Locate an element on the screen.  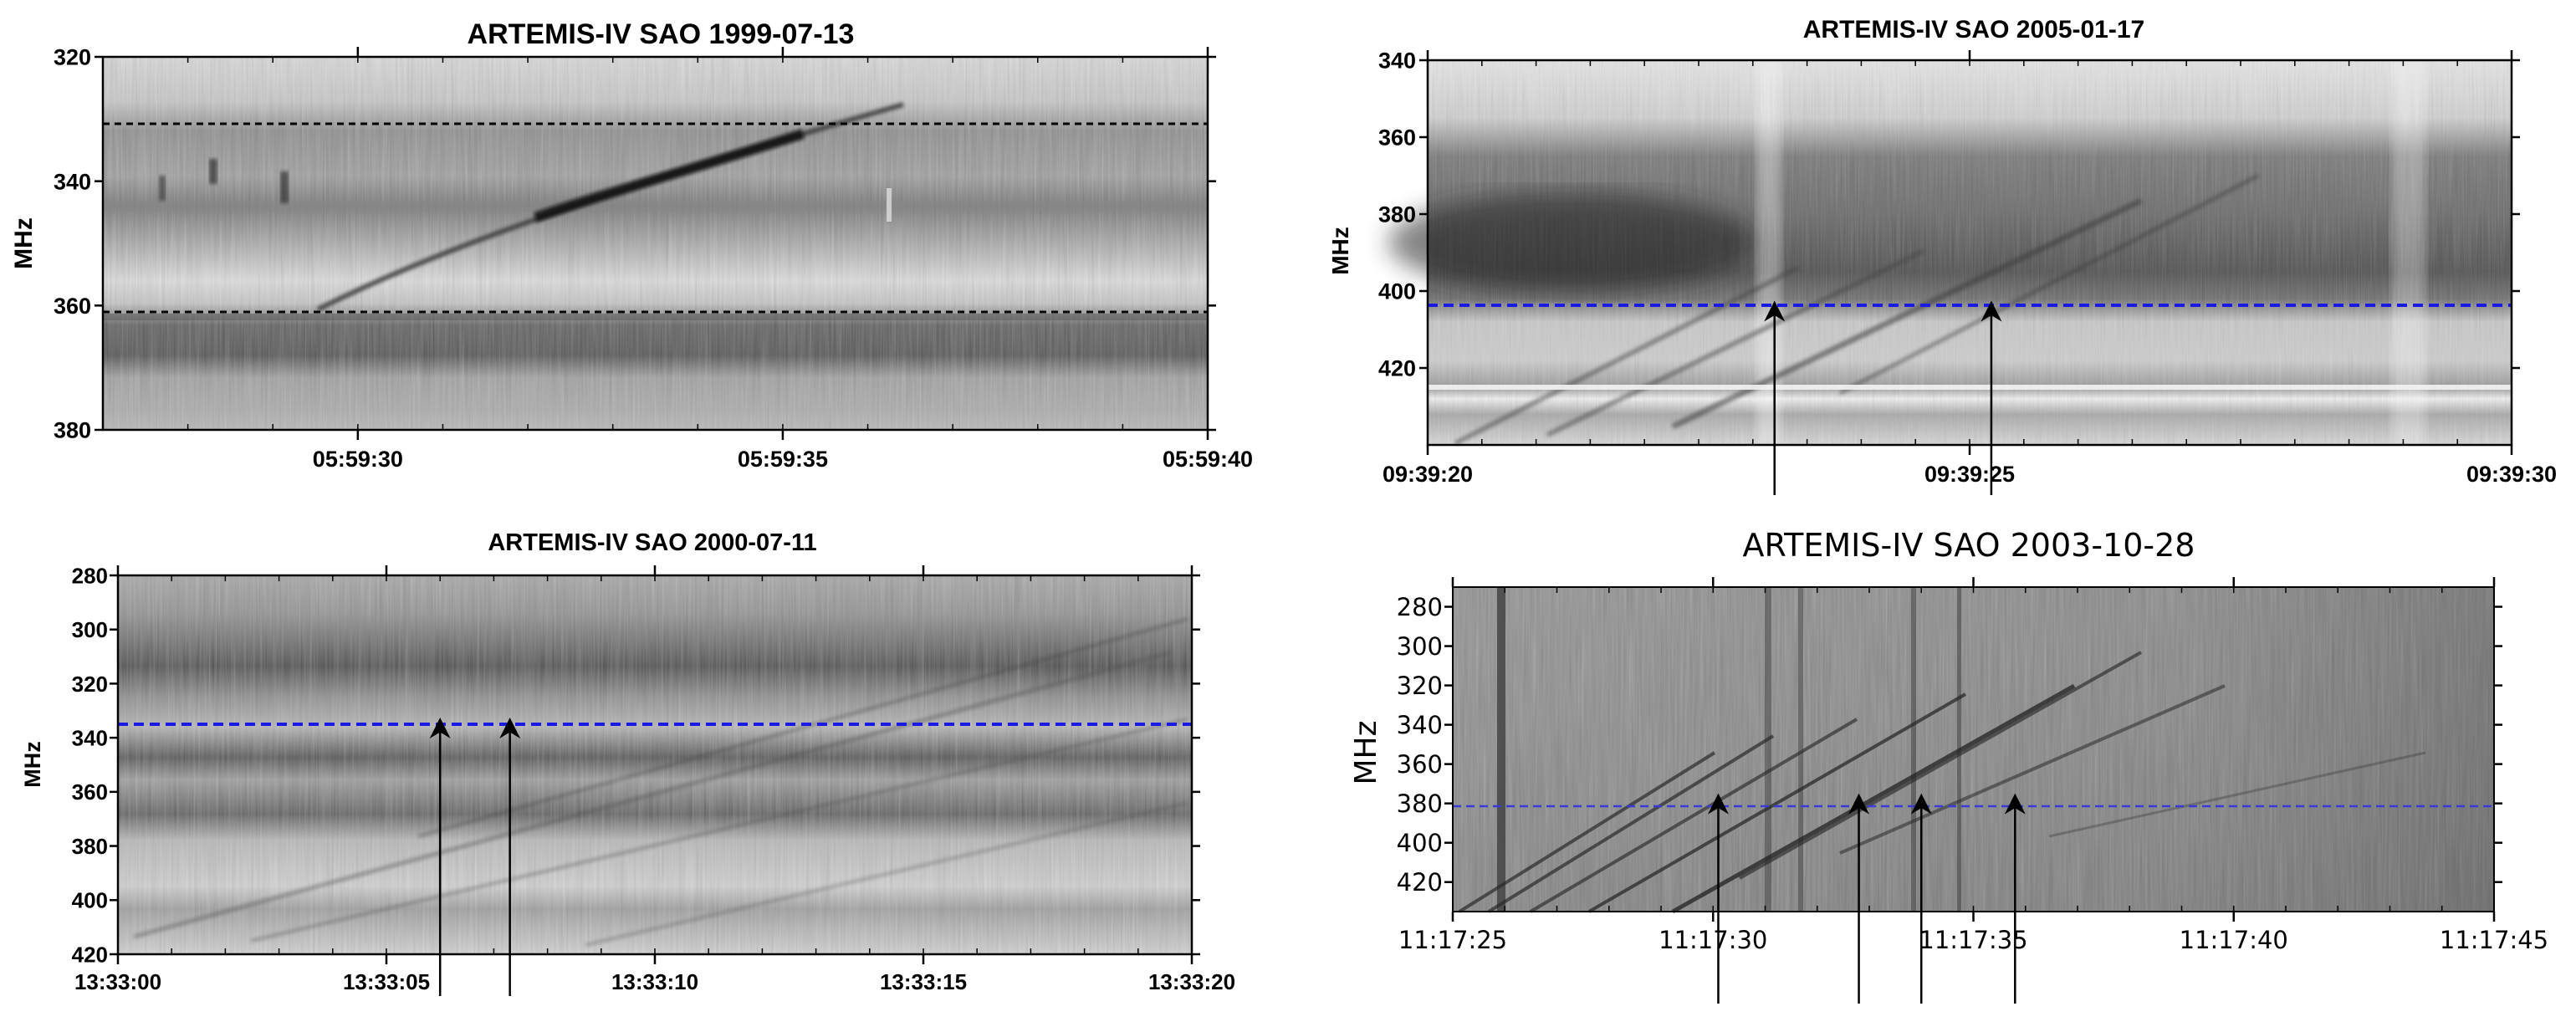
x-tick-label: 11:17:25 is located at coordinates (1452, 940).